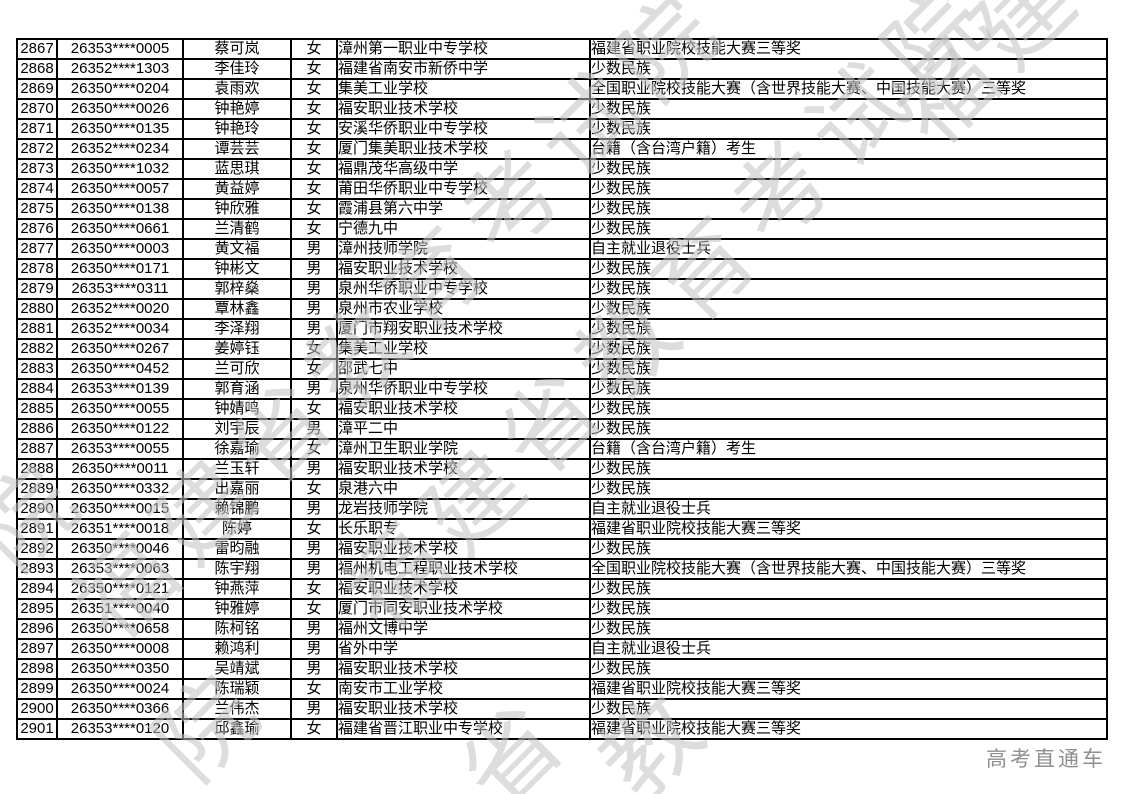 This screenshot has width=1122, height=794. What do you see at coordinates (37, 649) in the screenshot?
I see `row-number-cell: 2897` at bounding box center [37, 649].